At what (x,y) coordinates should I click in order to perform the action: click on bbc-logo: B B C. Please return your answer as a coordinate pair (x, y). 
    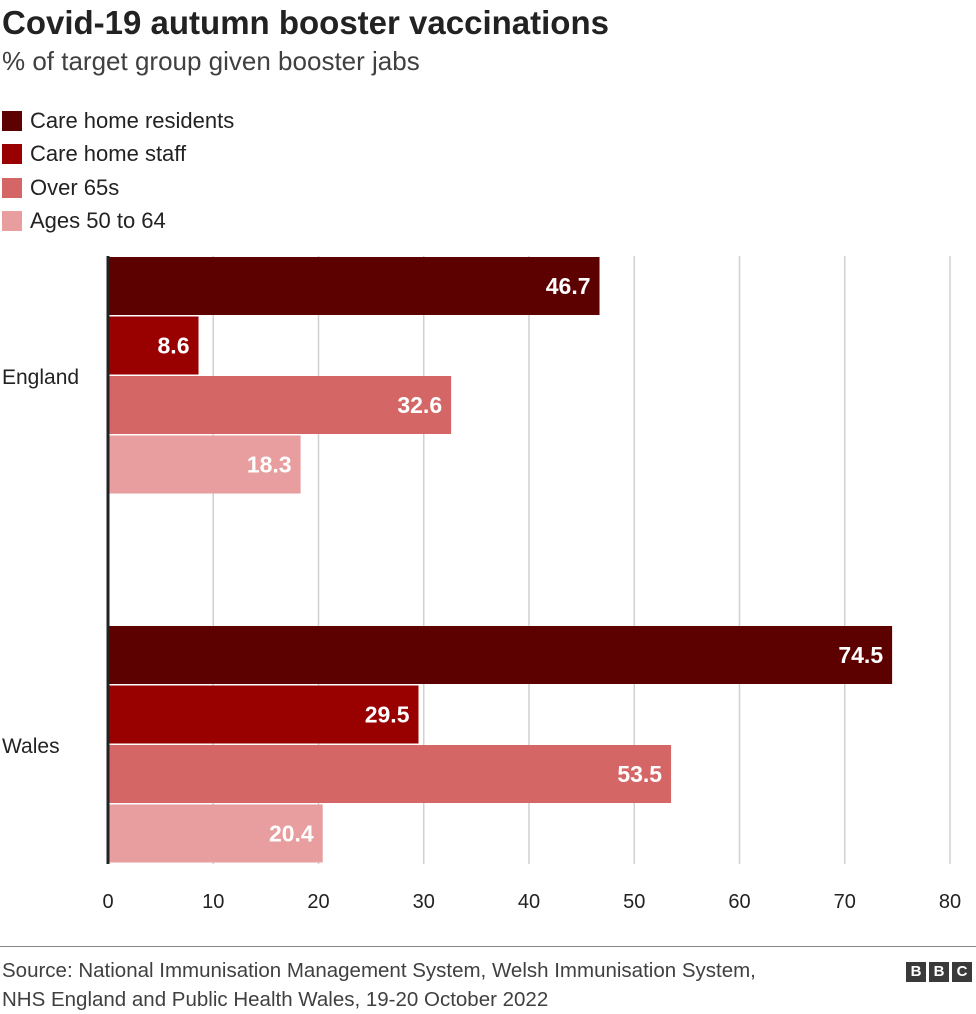
    Looking at the image, I should click on (939, 972).